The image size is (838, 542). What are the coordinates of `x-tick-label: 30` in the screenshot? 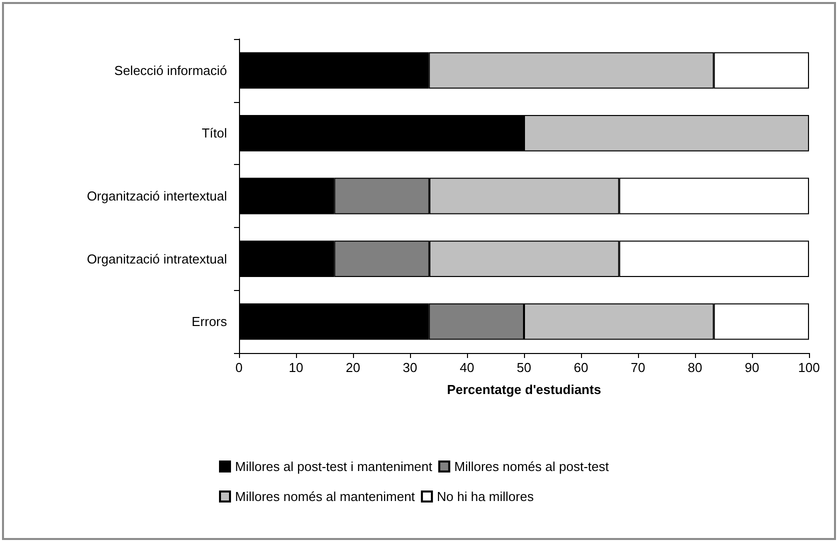 It's located at (410, 367).